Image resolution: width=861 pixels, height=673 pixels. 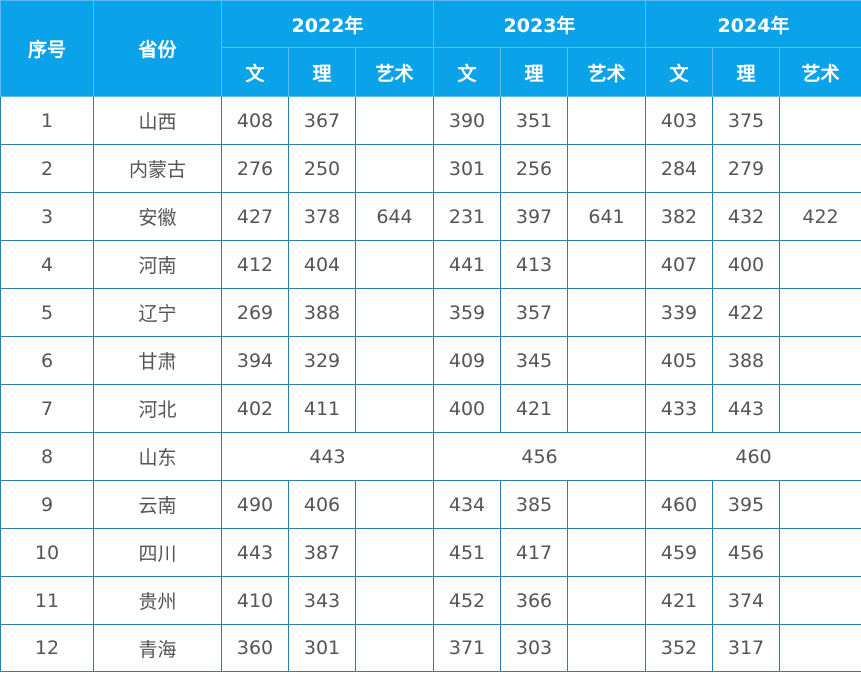 I want to click on score-cell: 441, so click(x=467, y=264).